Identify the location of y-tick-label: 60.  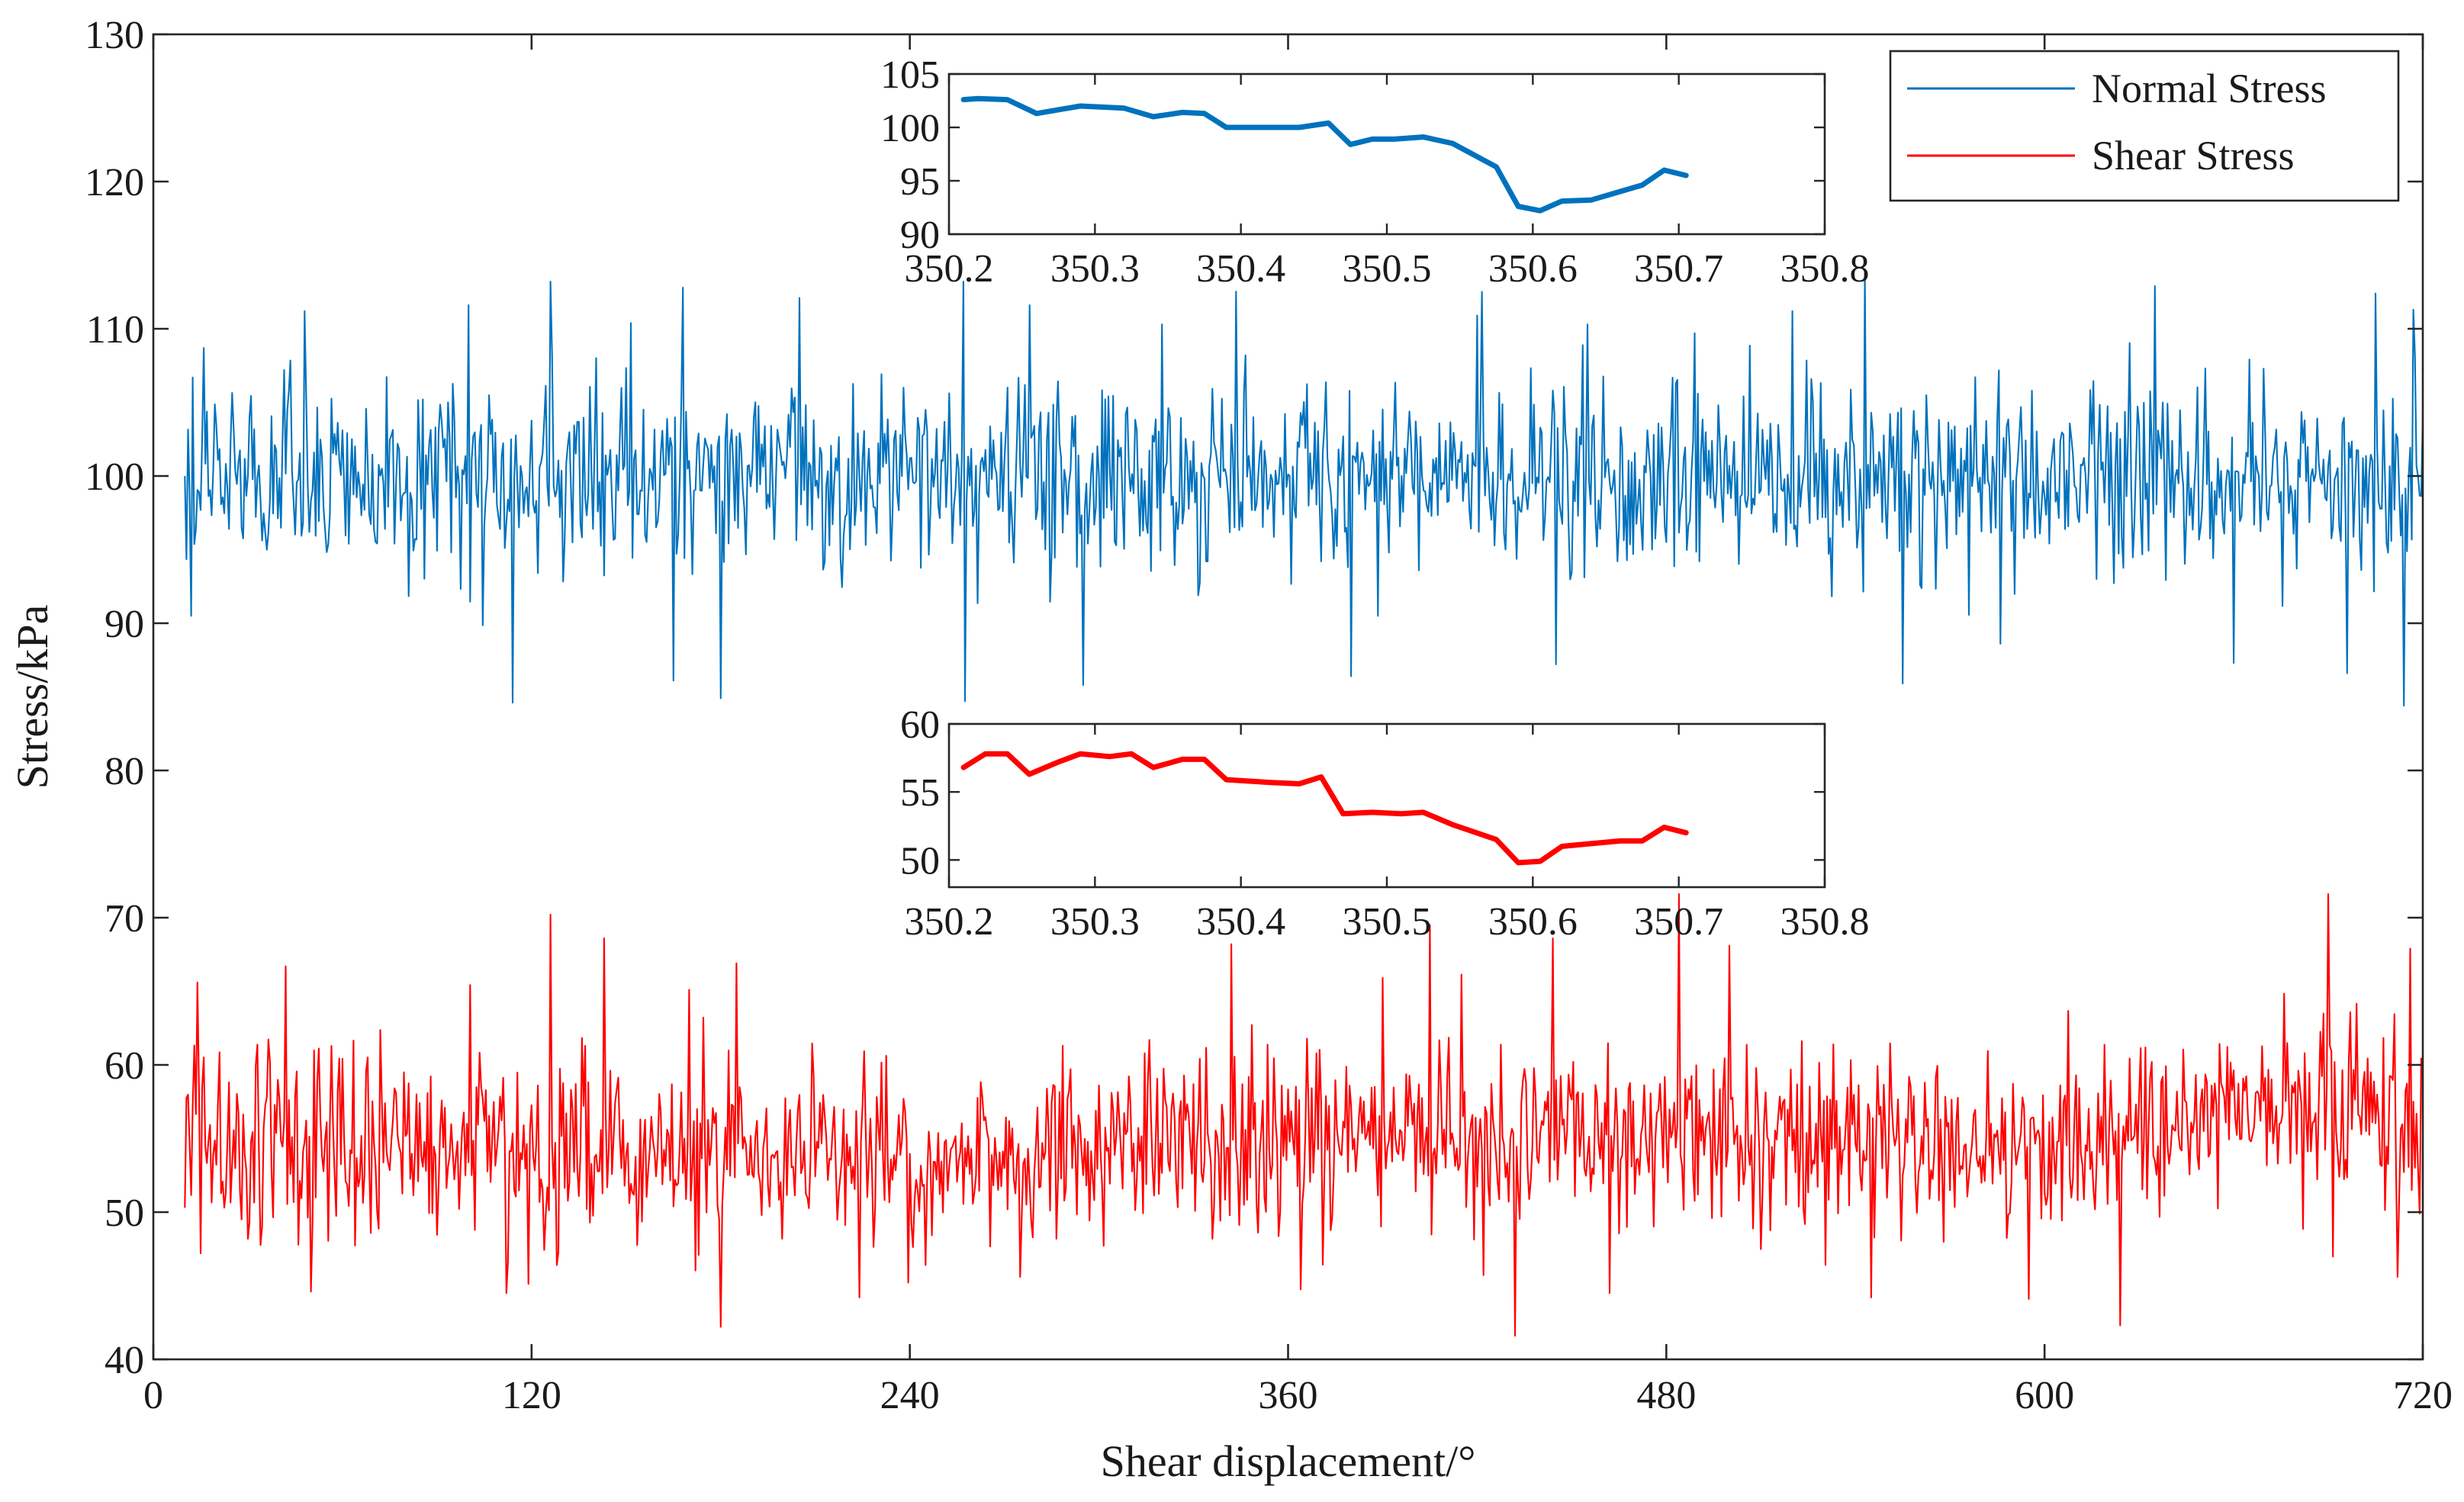
(124, 1066).